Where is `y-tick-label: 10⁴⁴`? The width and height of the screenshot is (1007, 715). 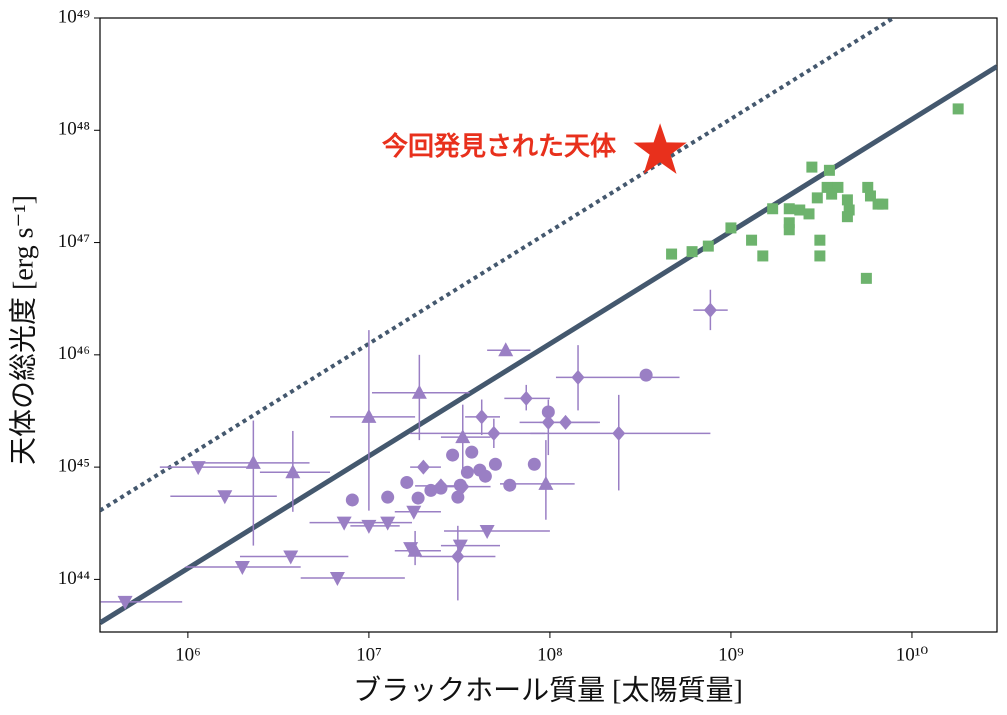
y-tick-label: 10⁴⁴ is located at coordinates (74, 578).